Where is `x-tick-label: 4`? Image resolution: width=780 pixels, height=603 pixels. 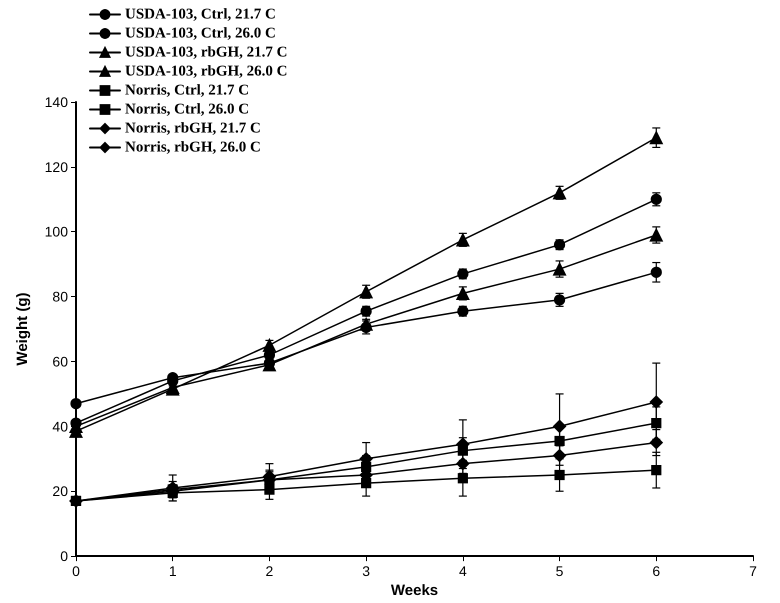 x-tick-label: 4 is located at coordinates (462, 571).